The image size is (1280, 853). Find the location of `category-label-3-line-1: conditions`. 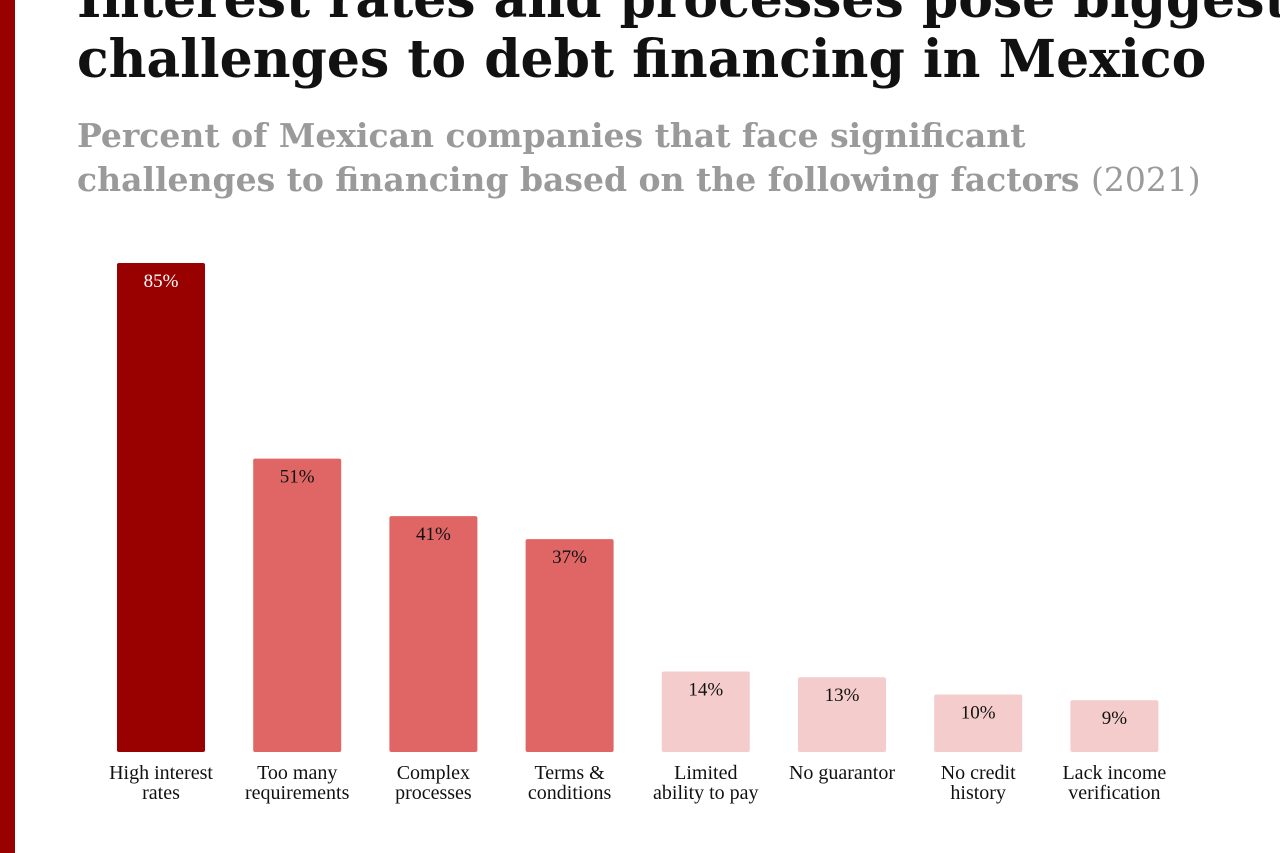

category-label-3-line-1: conditions is located at coordinates (570, 793).